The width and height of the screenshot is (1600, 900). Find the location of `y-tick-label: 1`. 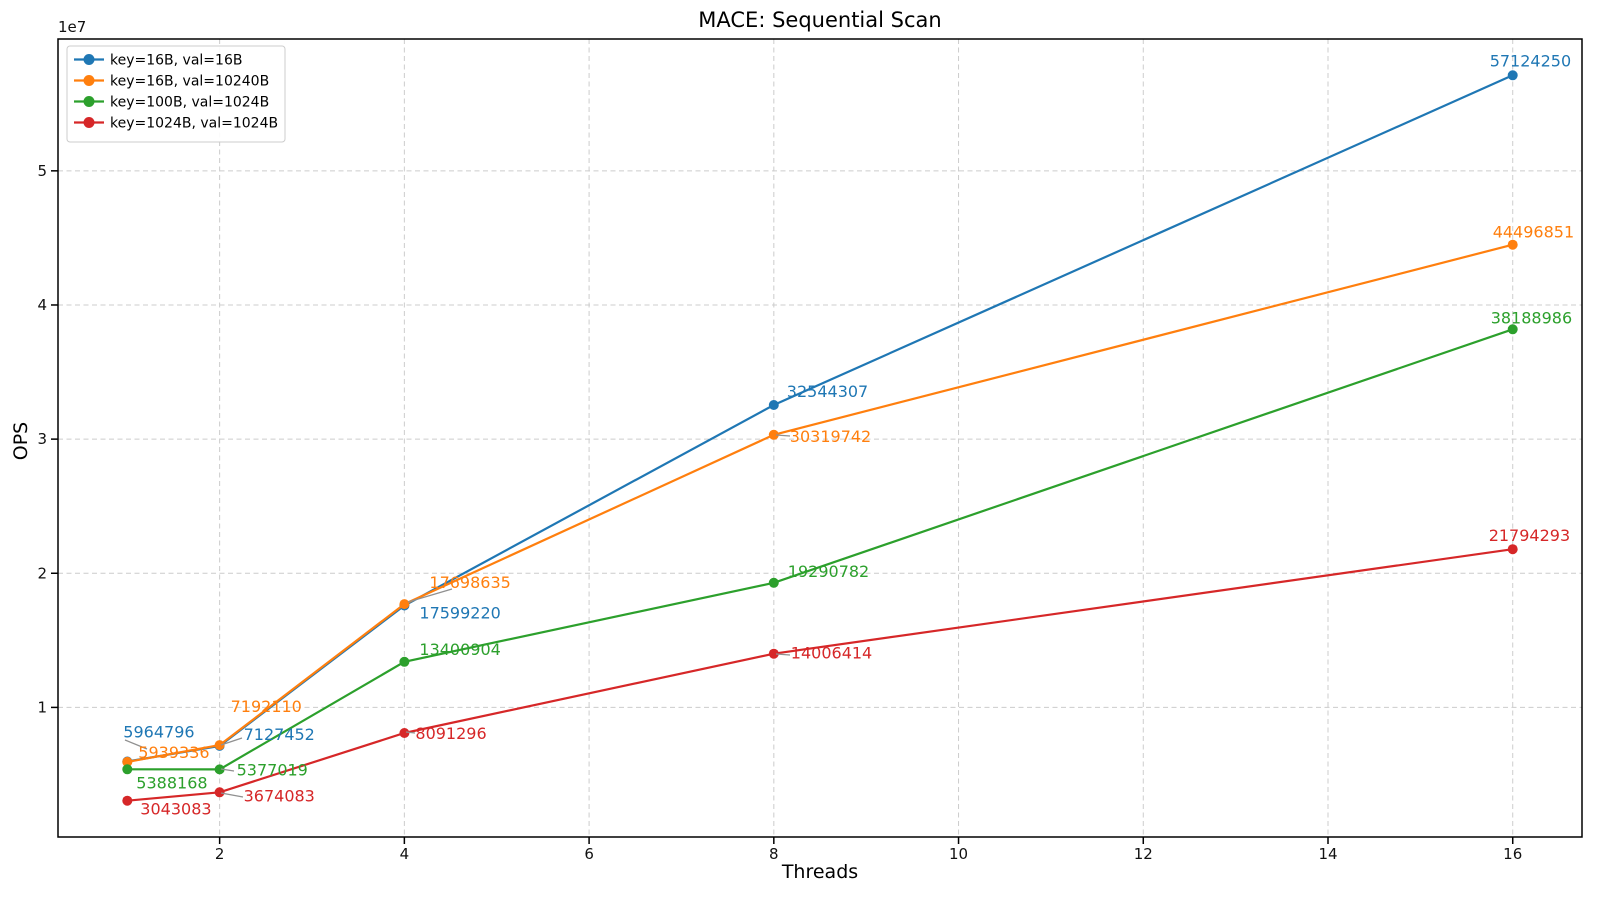

y-tick-label: 1 is located at coordinates (42, 707).